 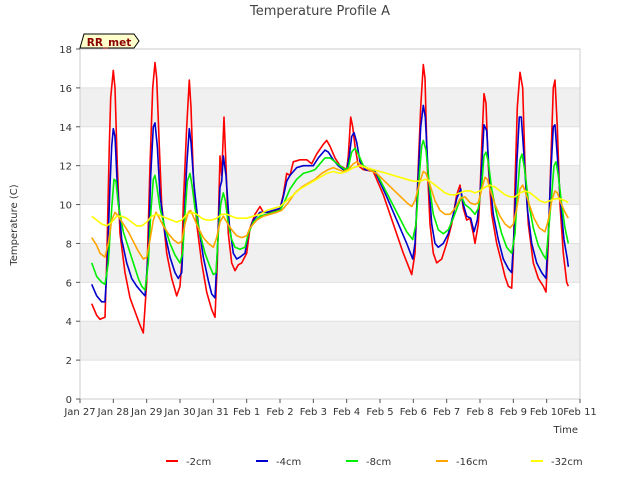 I want to click on x-tick-label: Feb 11, so click(x=580, y=412).